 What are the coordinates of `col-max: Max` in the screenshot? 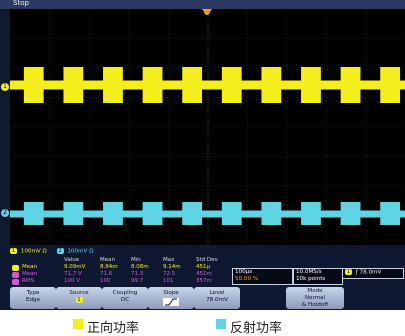 It's located at (169, 260).